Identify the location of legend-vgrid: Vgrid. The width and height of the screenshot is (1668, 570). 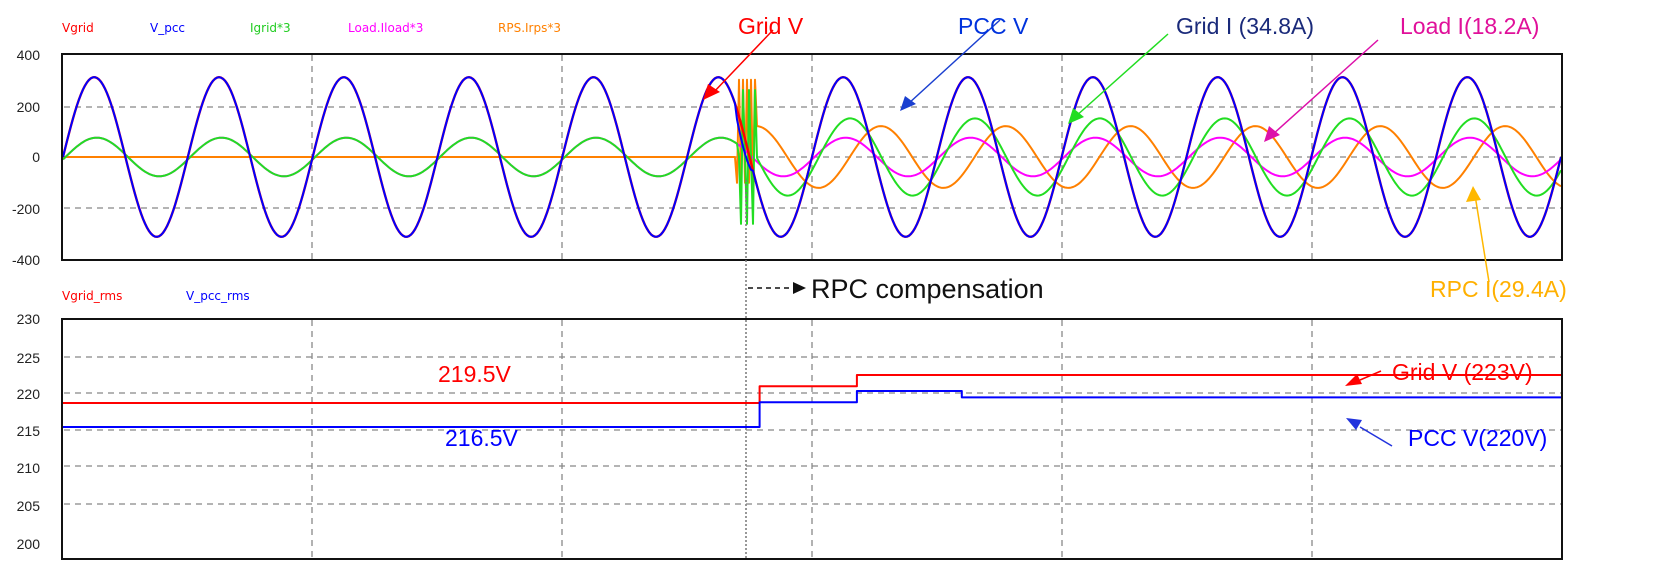
(78, 28).